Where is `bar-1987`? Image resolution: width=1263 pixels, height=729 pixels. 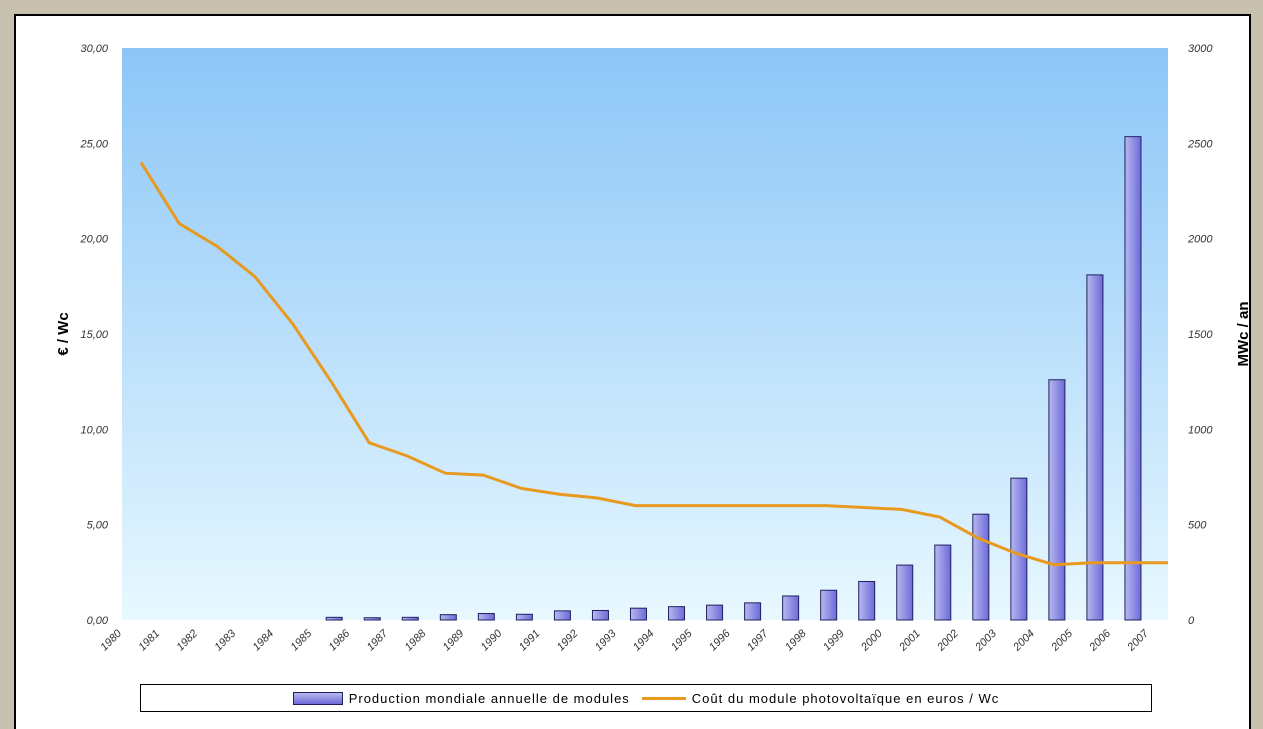
bar-1987 is located at coordinates (410, 618).